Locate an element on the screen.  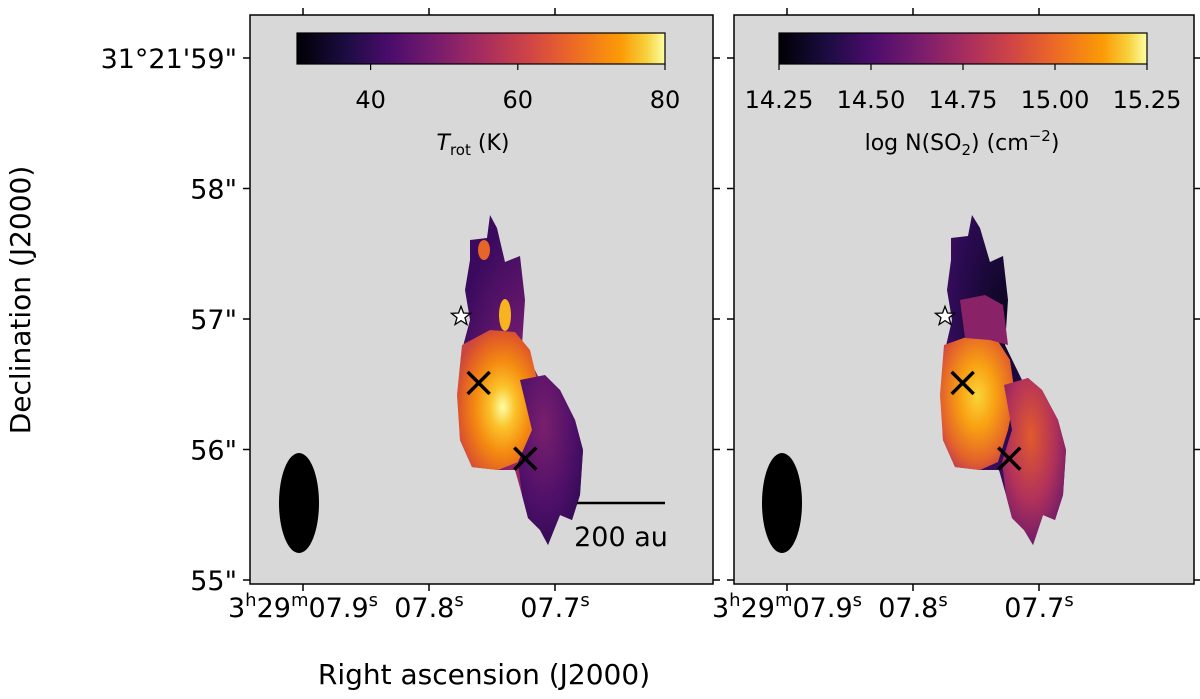
right-markers is located at coordinates (977, 387).